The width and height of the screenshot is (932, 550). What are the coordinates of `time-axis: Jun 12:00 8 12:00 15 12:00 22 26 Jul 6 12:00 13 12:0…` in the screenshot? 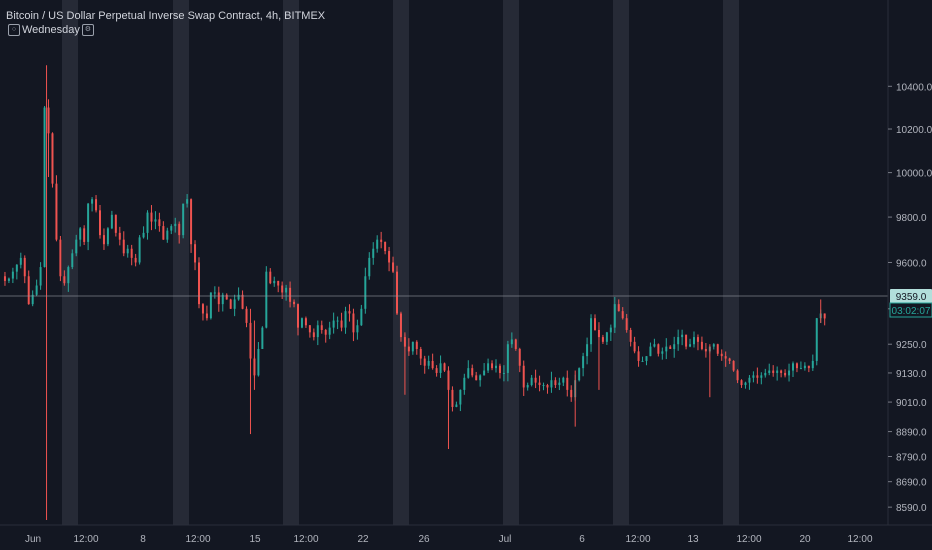 It's located at (449, 539).